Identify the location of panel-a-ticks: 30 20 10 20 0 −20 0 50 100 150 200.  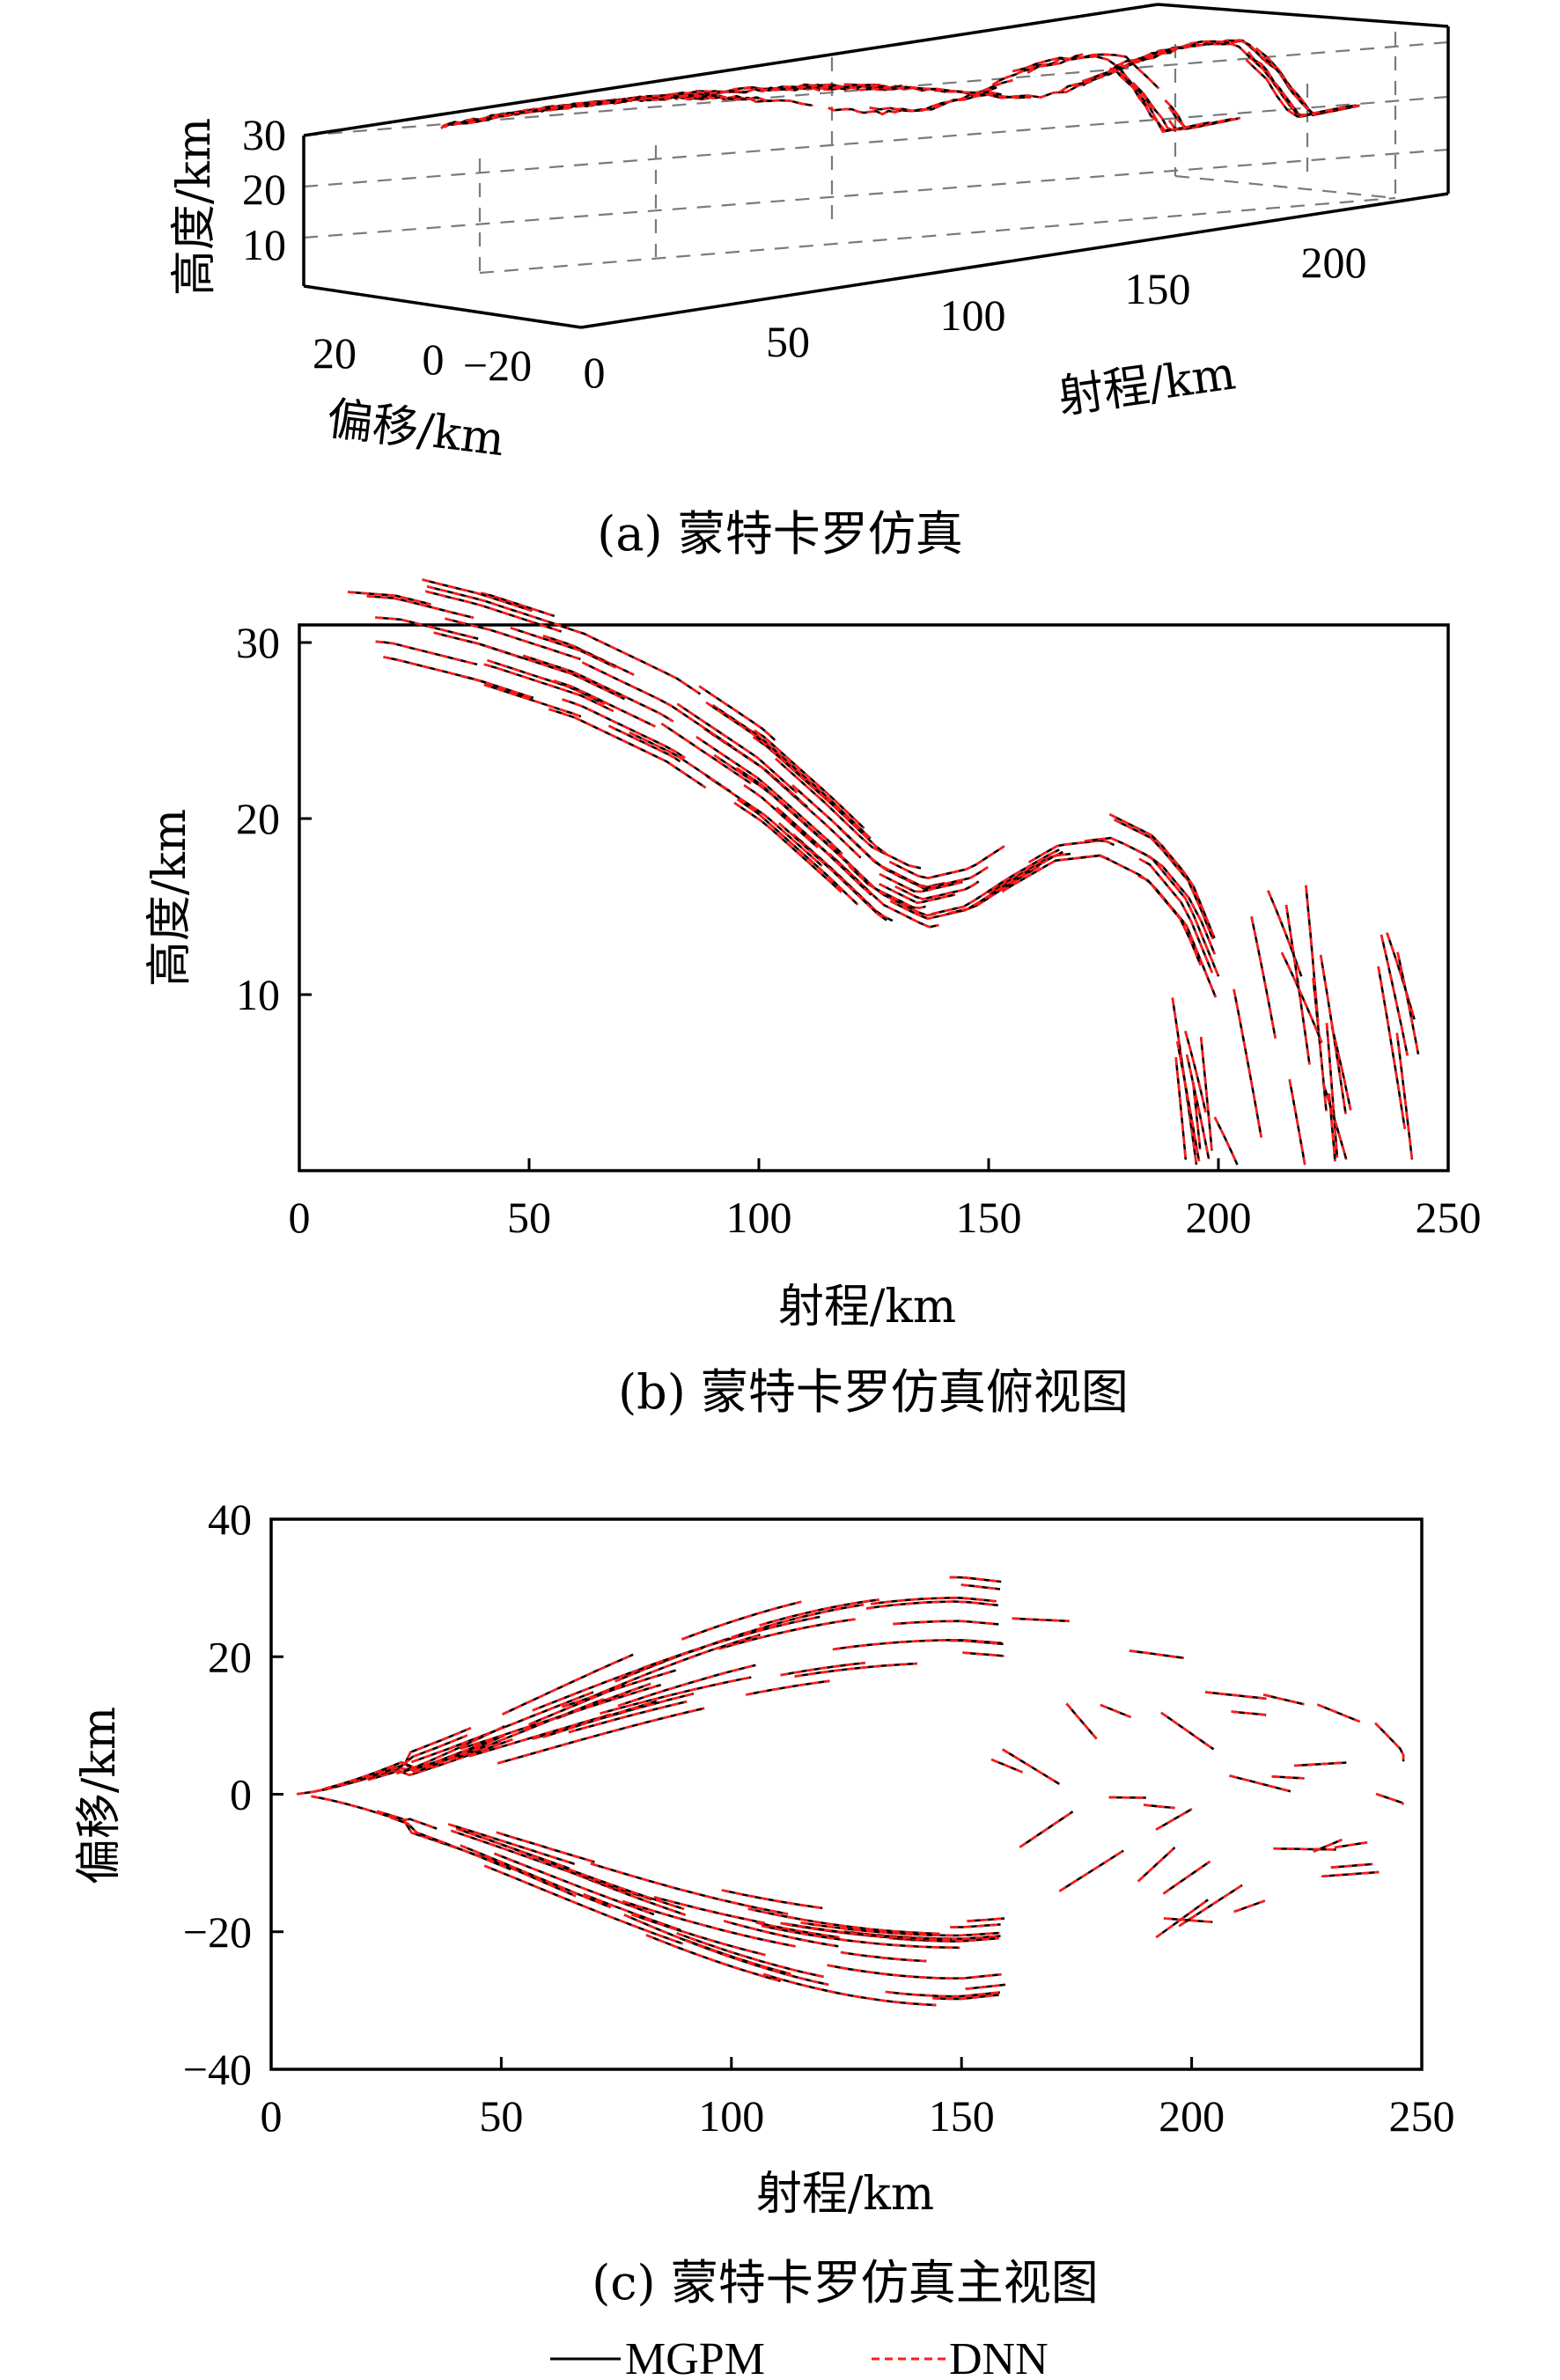
(804, 253).